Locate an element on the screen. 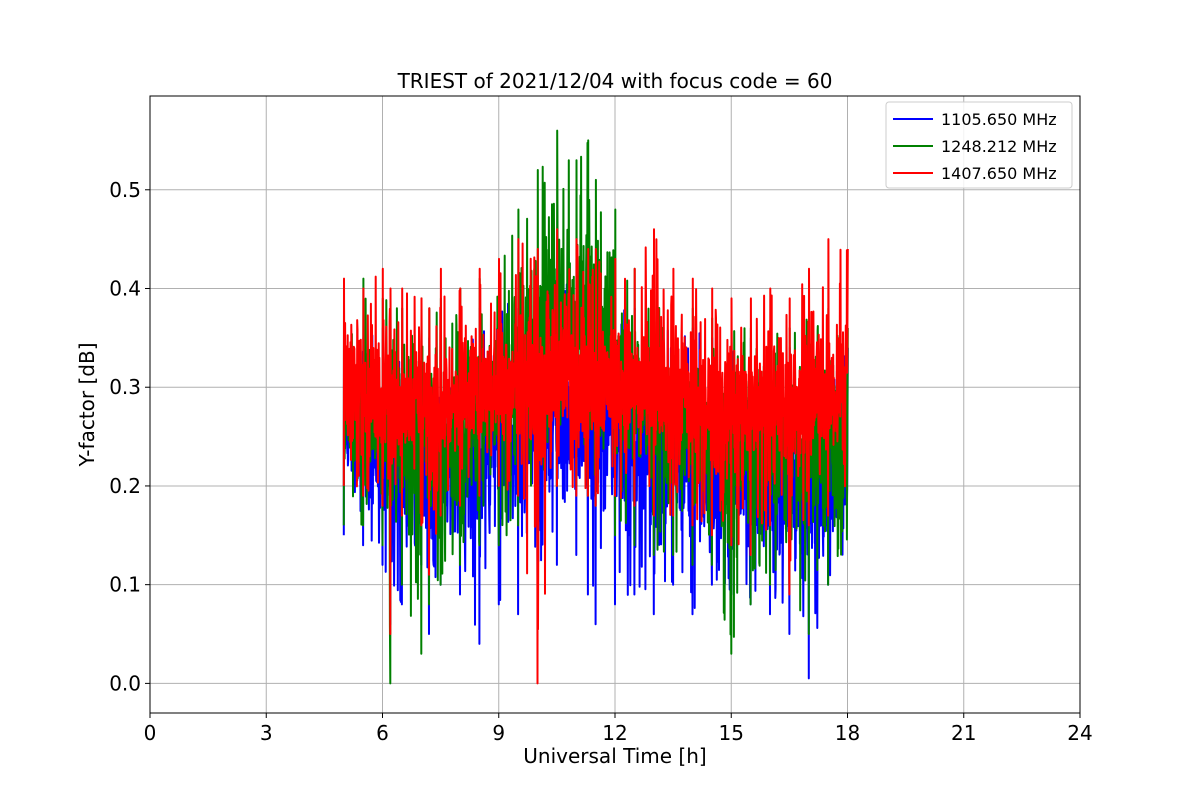  x-tick-label: 18 is located at coordinates (847, 733).